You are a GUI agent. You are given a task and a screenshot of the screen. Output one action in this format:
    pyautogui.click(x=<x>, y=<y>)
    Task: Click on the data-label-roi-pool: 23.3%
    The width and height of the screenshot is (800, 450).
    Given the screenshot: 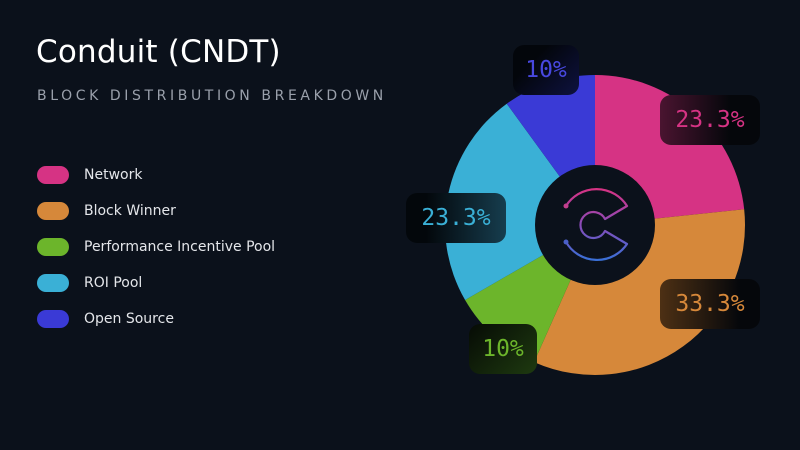 What is the action you would take?
    pyautogui.click(x=456, y=218)
    